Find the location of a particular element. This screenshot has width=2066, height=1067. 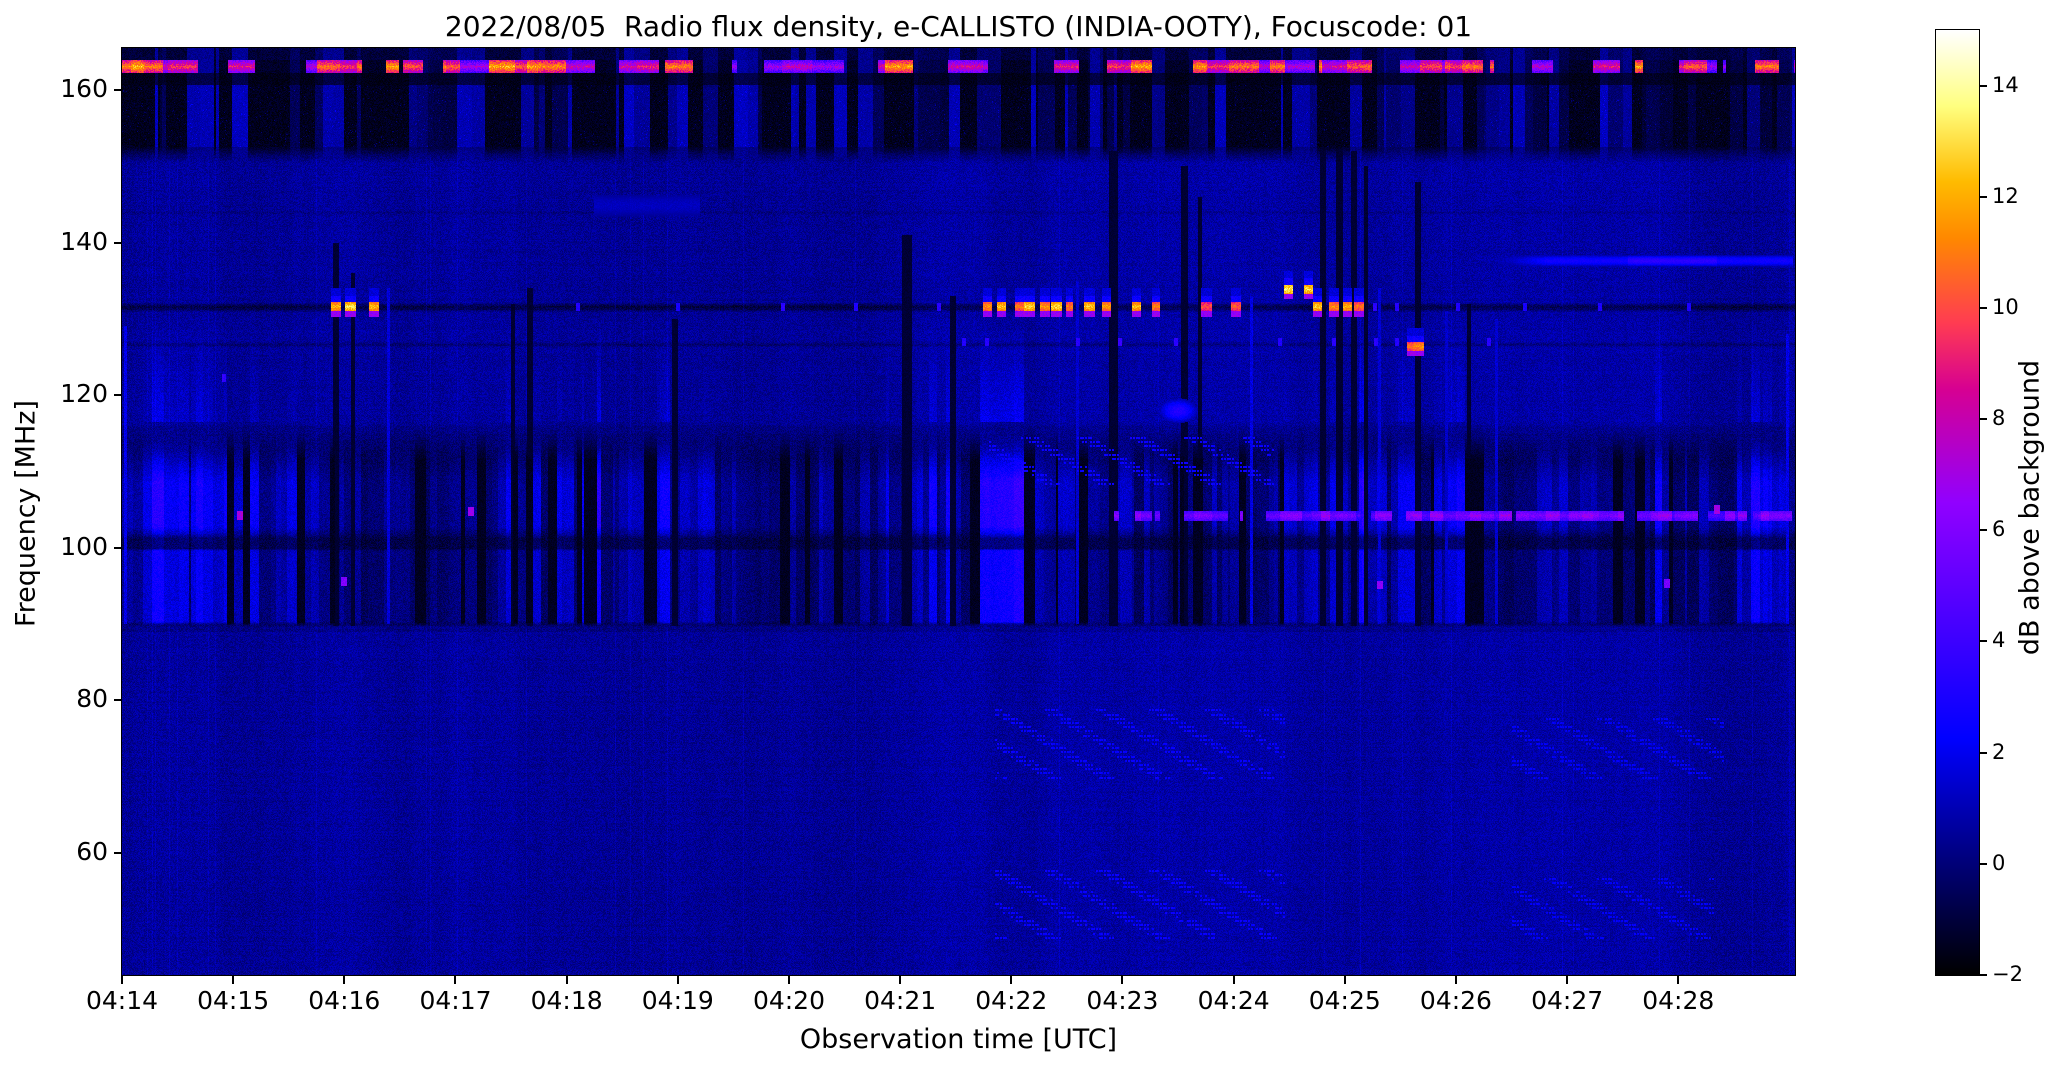

y-tick-label: 120 is located at coordinates (84, 394).